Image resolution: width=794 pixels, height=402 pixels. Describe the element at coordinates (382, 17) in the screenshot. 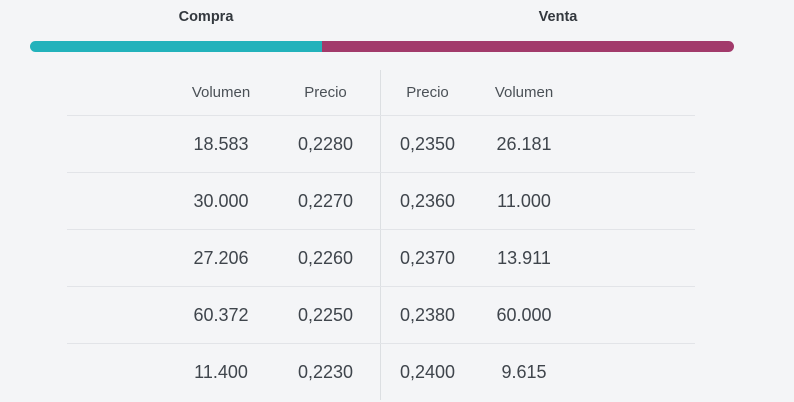

I see `side-labels: Compra Venta` at that location.